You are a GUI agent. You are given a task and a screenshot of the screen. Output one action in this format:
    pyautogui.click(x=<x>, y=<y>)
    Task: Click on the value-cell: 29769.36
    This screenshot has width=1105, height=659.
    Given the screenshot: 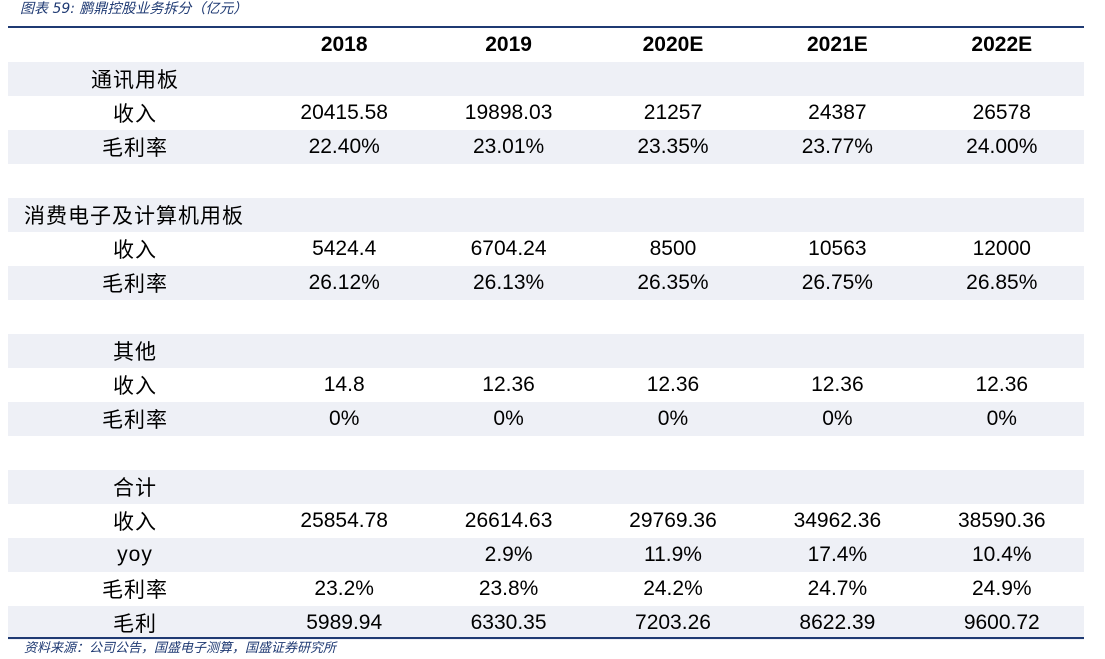 What is the action you would take?
    pyautogui.click(x=673, y=520)
    